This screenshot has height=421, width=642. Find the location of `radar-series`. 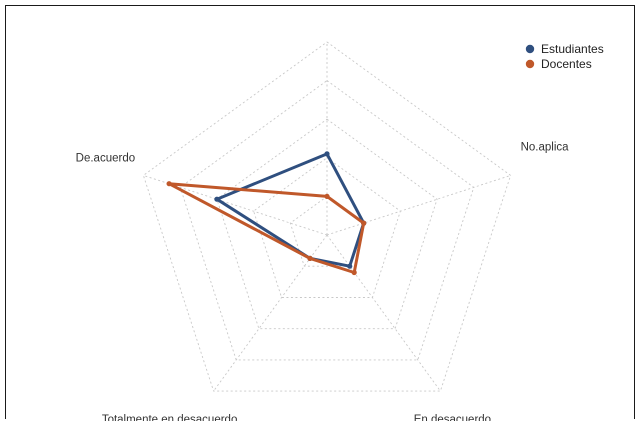

radar-series is located at coordinates (266, 213).